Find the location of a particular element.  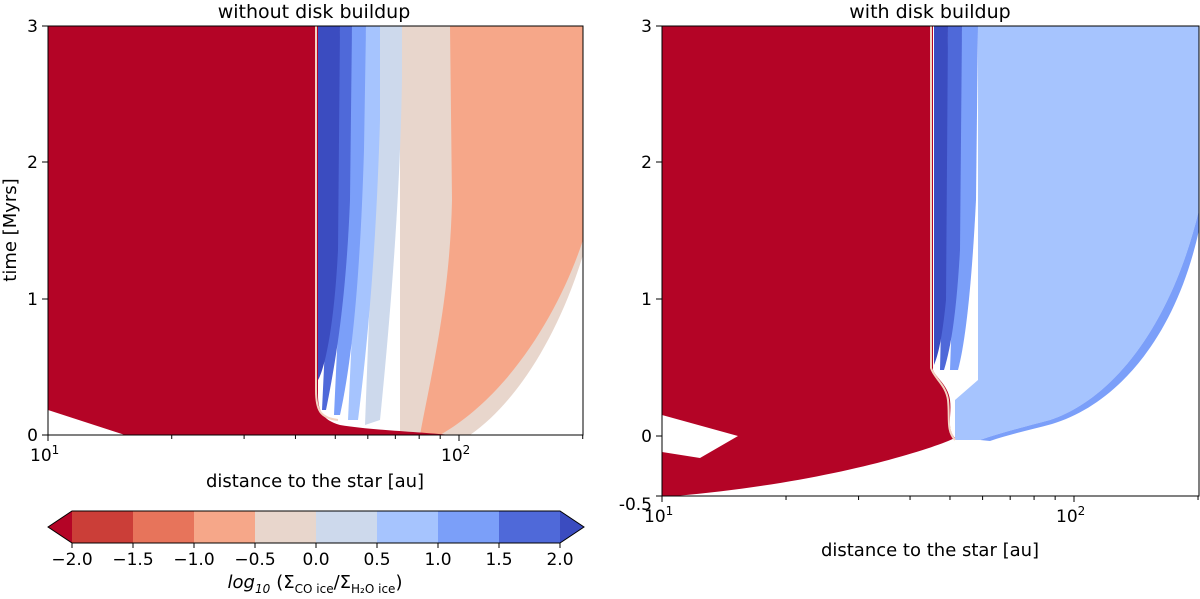

right-snowline is located at coordinates (943, 233).